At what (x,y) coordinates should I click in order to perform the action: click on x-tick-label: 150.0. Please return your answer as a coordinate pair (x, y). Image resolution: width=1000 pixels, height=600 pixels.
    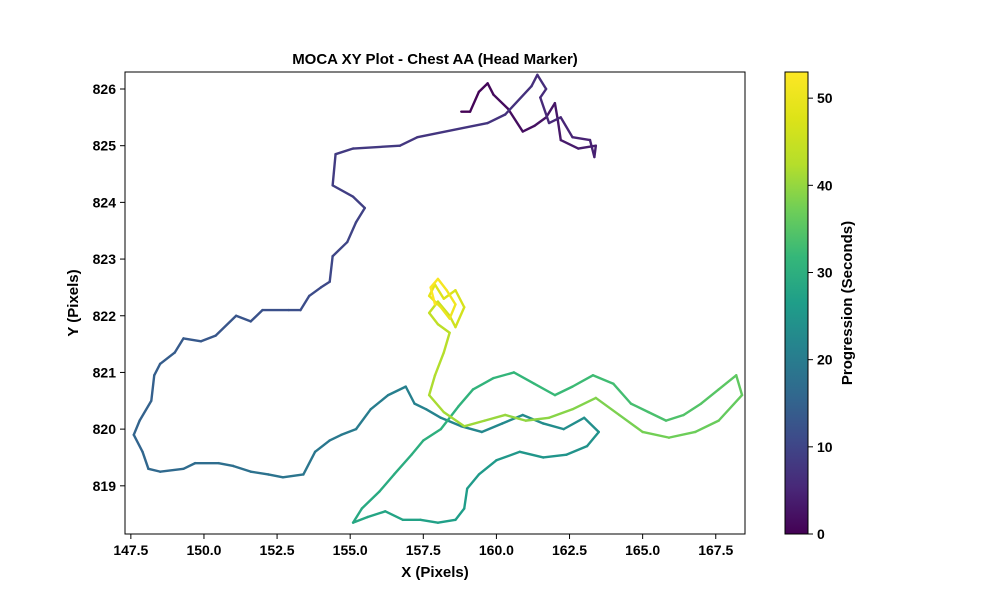
    Looking at the image, I should click on (203, 550).